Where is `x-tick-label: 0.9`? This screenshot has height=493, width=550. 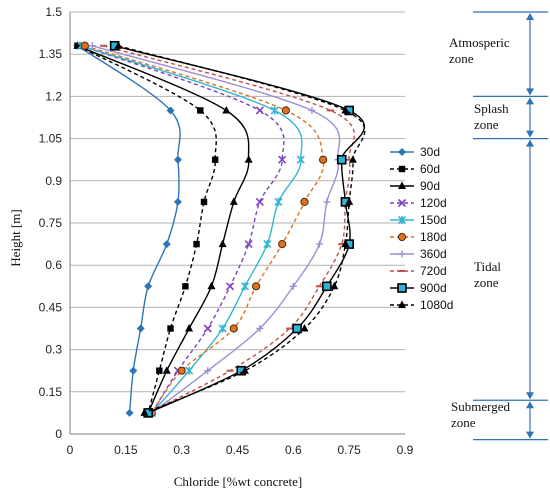 x-tick-label: 0.9 is located at coordinates (405, 450).